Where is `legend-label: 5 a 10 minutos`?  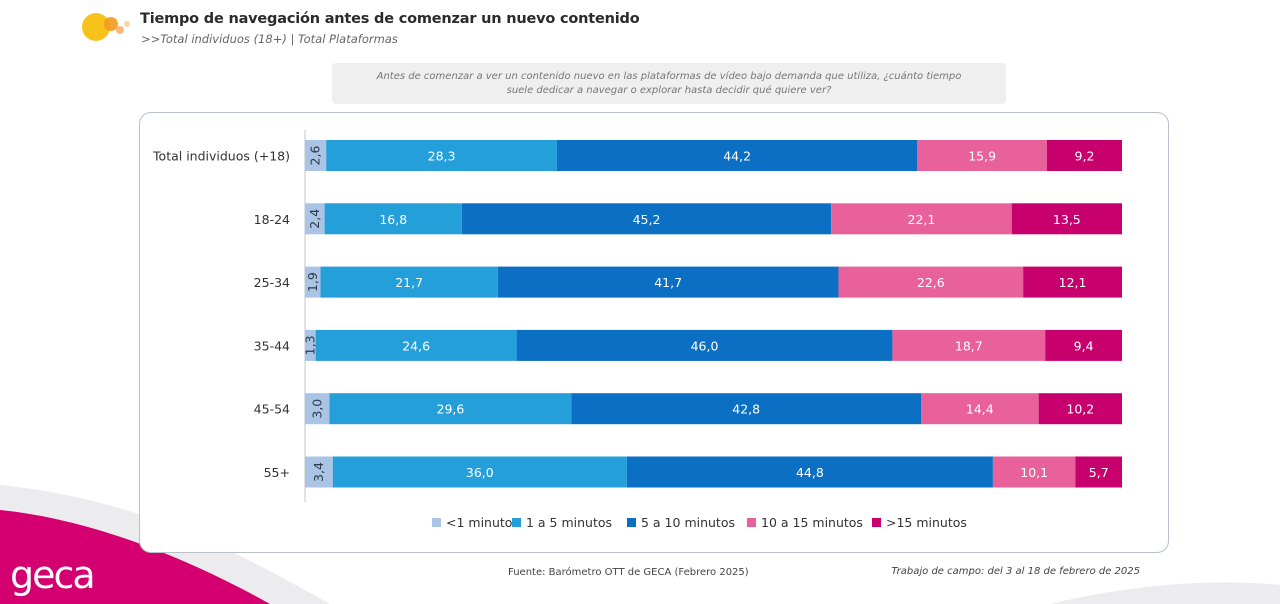 legend-label: 5 a 10 minutos is located at coordinates (688, 522).